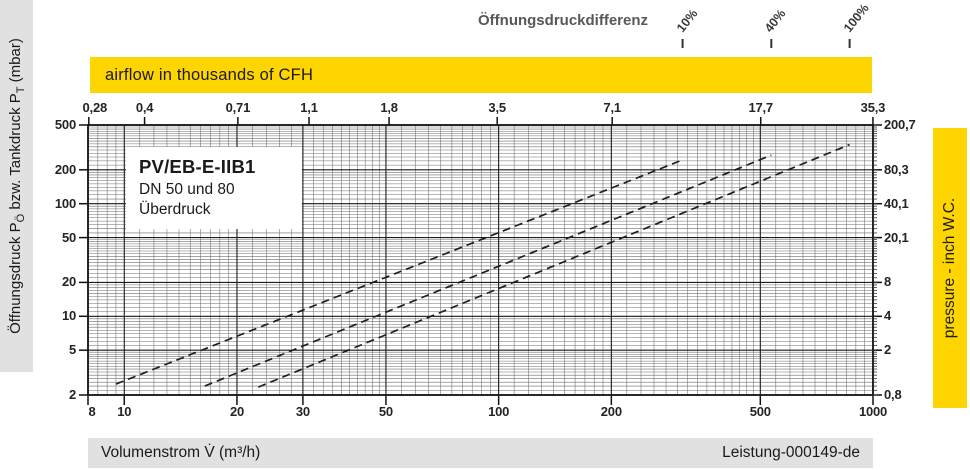  What do you see at coordinates (893, 394) in the screenshot?
I see `right-tick-label: 0,8` at bounding box center [893, 394].